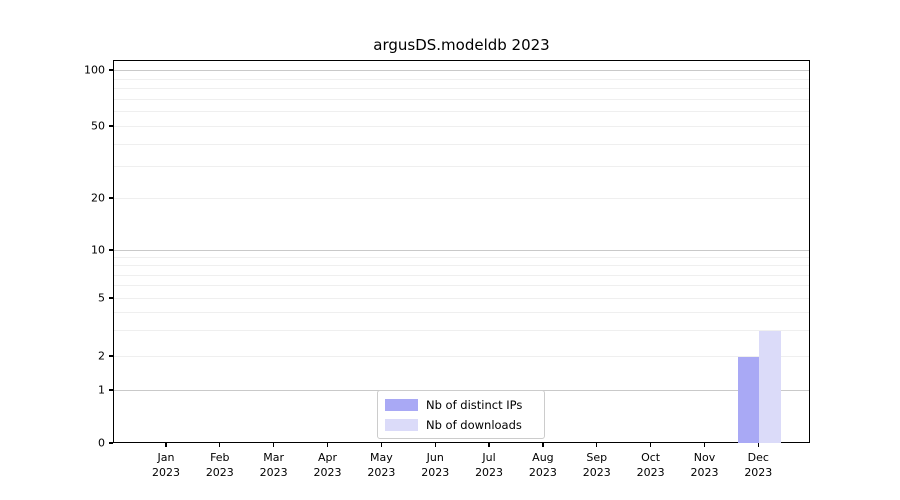  What do you see at coordinates (461, 414) in the screenshot?
I see `legend-box: Nb of distinct IPs Nb of downloads` at bounding box center [461, 414].